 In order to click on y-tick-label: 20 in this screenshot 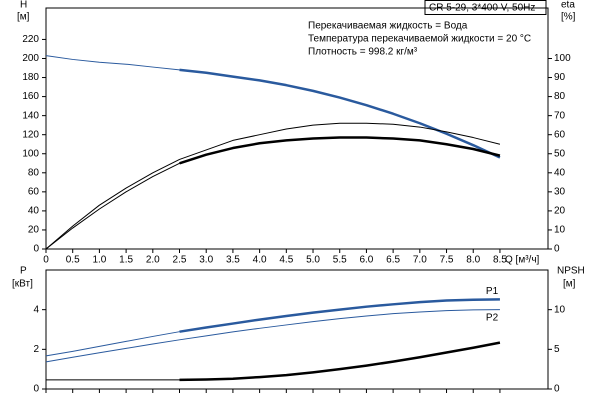, I will do `click(34, 230)`.